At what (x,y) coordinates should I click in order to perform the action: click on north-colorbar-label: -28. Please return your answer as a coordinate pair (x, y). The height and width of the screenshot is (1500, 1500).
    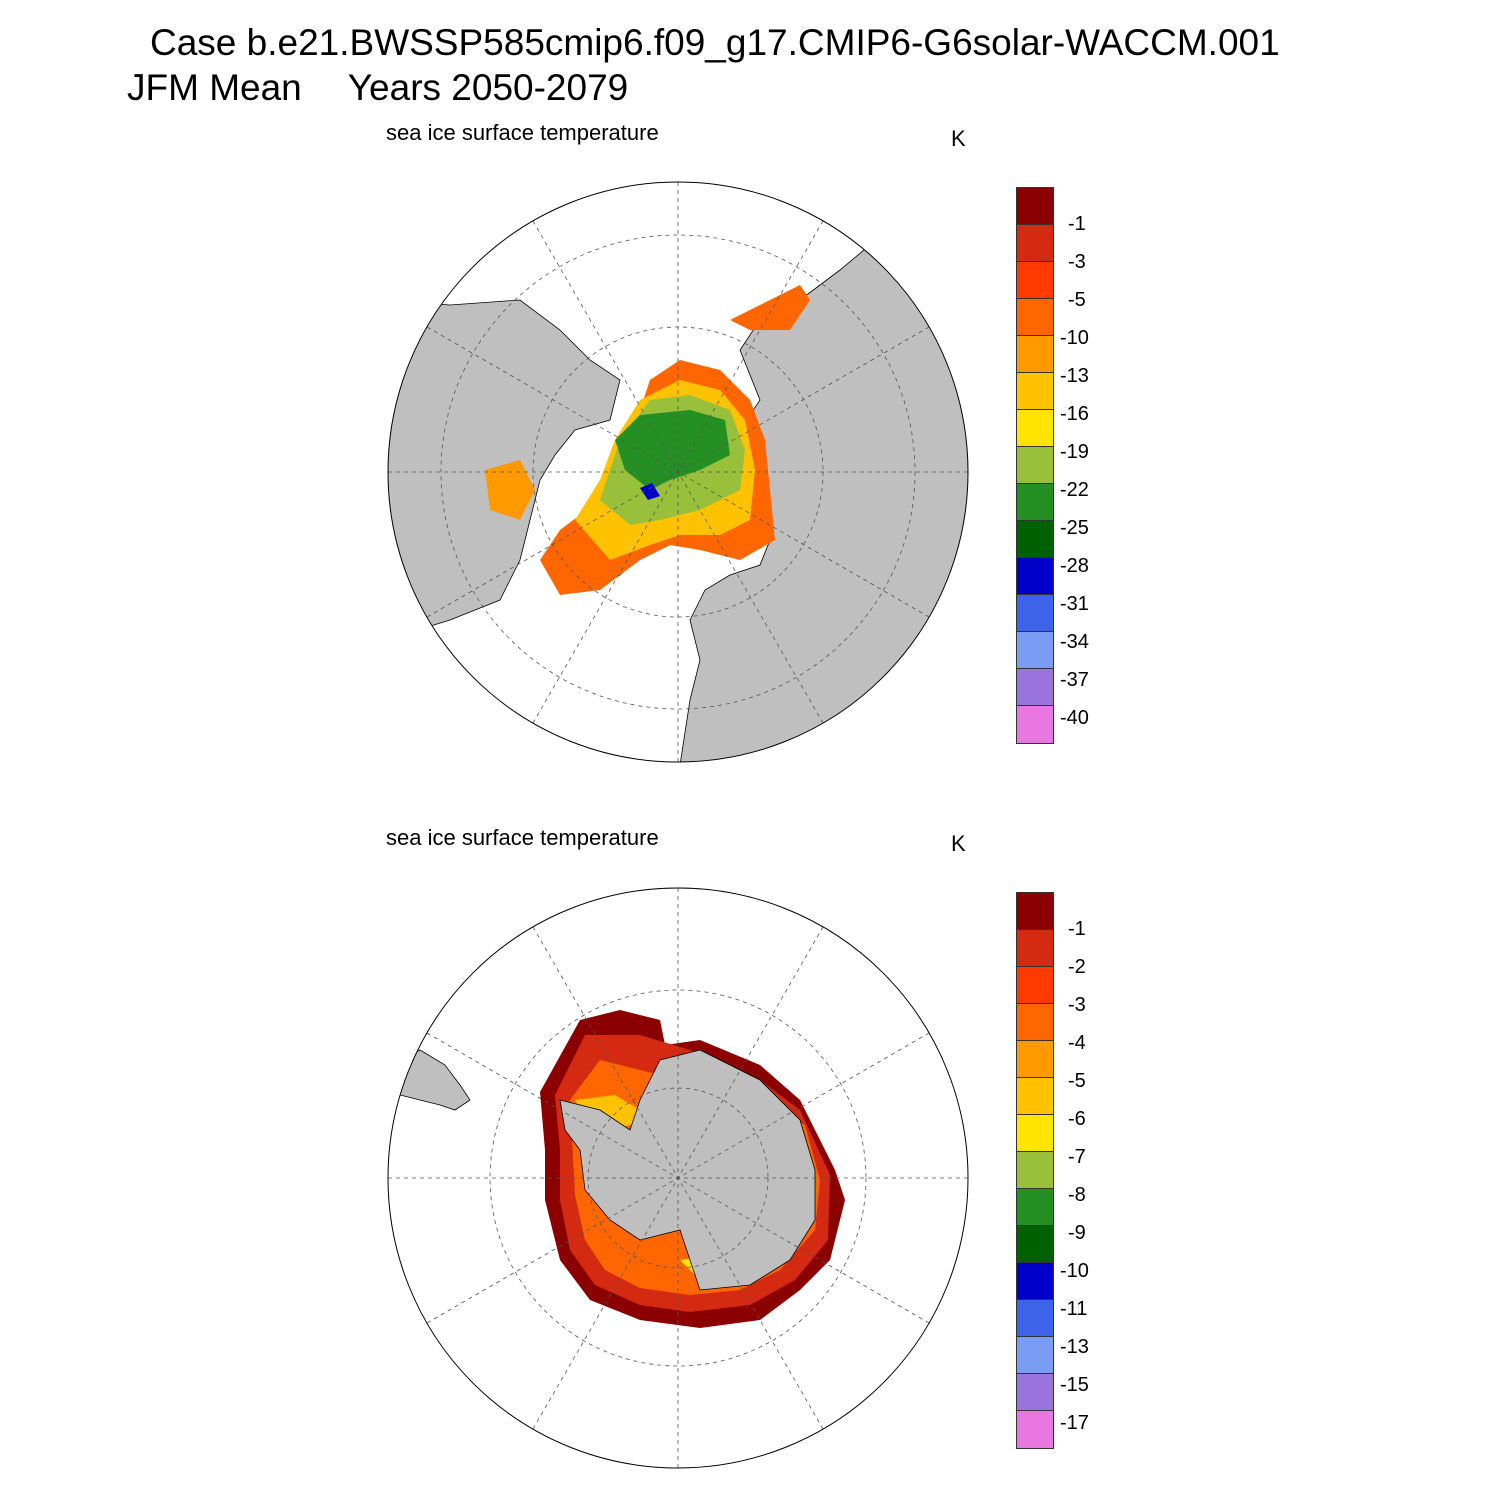
    Looking at the image, I should click on (1074, 566).